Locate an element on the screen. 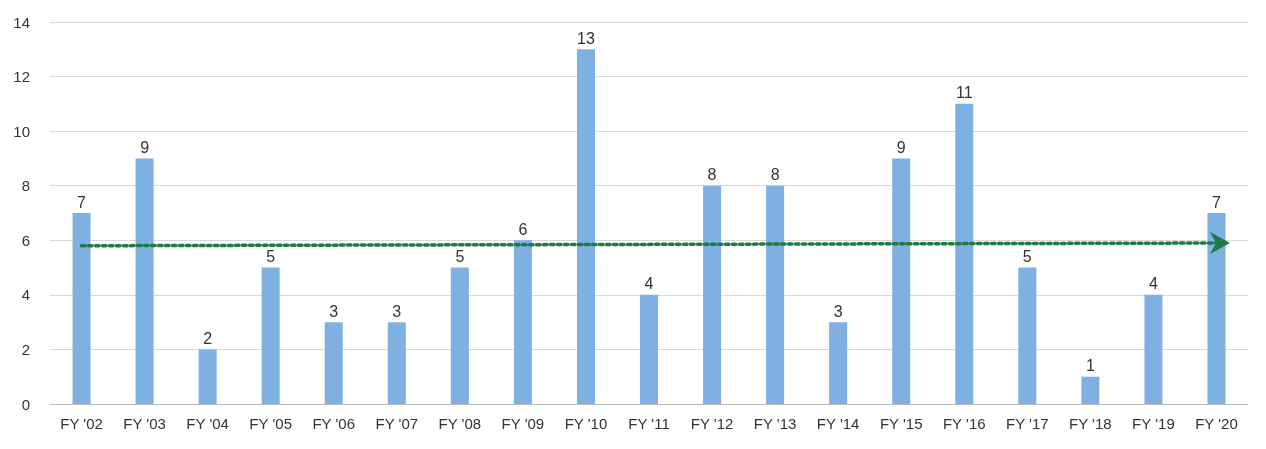  y-tick-label: 6 is located at coordinates (25, 240).